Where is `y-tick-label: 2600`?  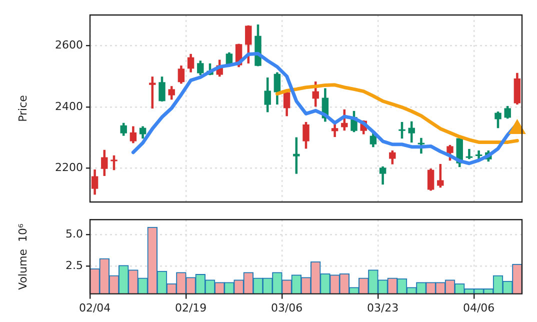 y-tick-label: 2600 is located at coordinates (69, 45).